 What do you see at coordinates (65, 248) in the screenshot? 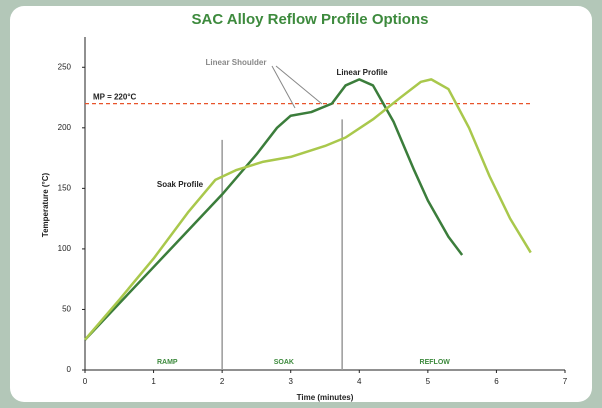
I see `y-tick-label: 100` at bounding box center [65, 248].